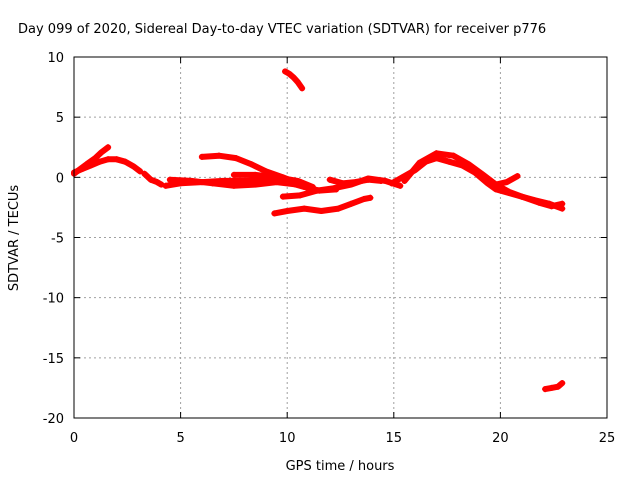 The image size is (640, 480). I want to click on y-tick-label: 5, so click(60, 118).